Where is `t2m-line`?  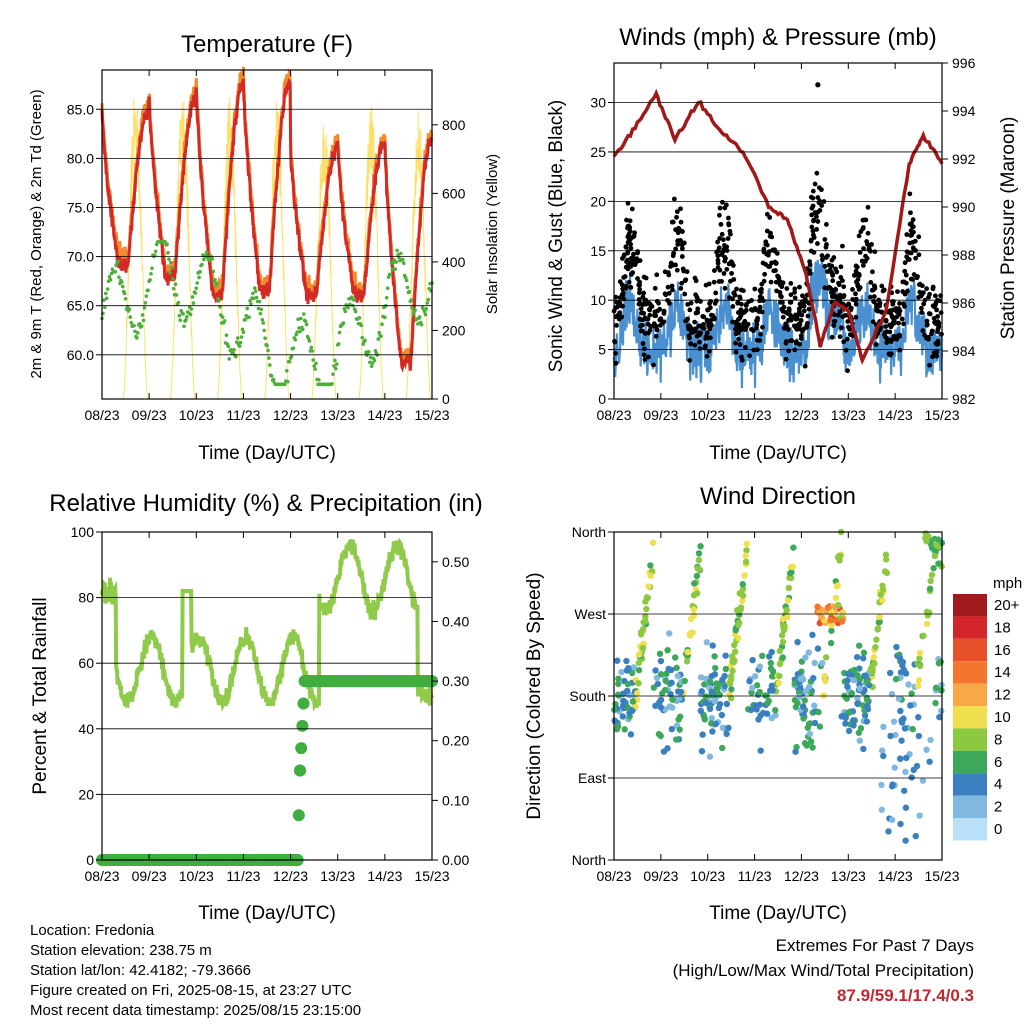 t2m-line is located at coordinates (267, 226).